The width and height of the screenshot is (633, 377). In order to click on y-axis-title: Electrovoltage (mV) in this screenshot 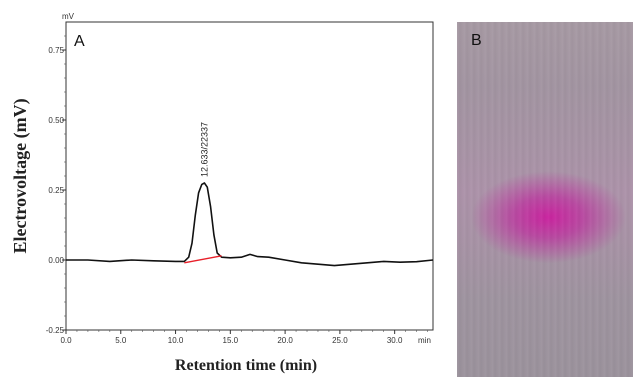, I will do `click(20, 175)`.